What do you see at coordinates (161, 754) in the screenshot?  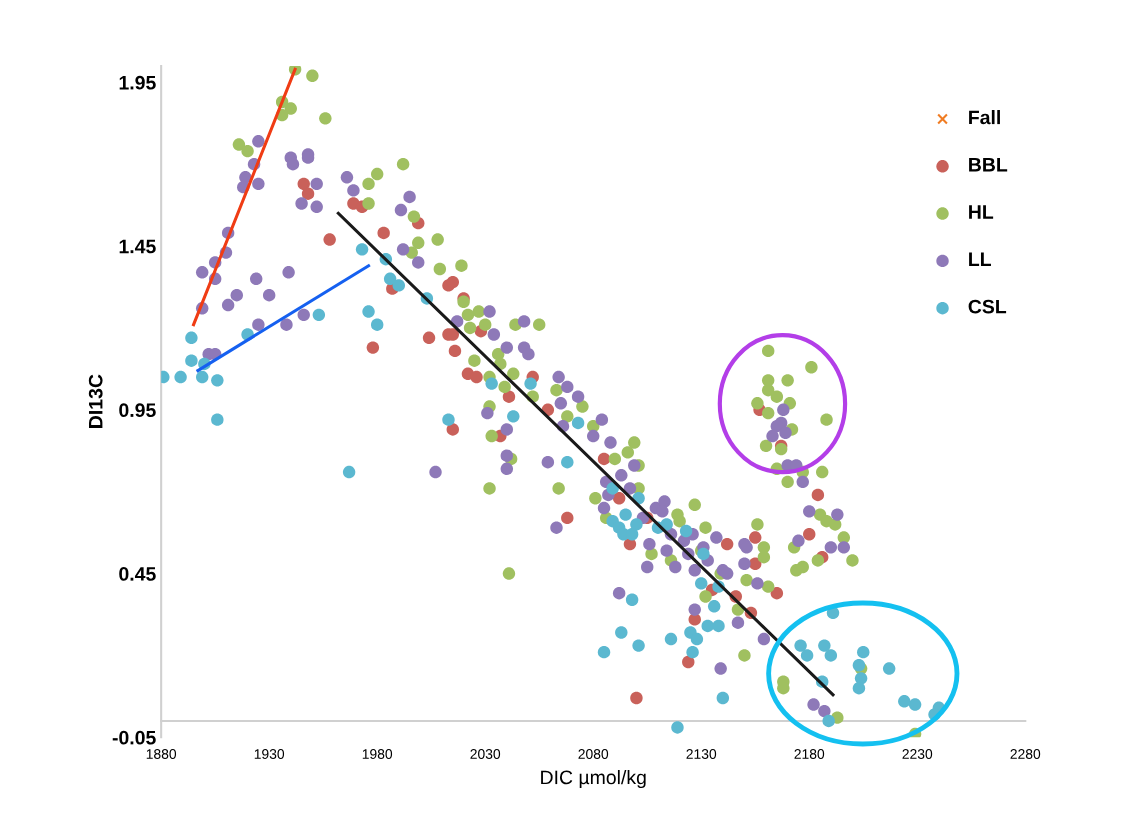 I see `x-tick-label: 1880` at bounding box center [161, 754].